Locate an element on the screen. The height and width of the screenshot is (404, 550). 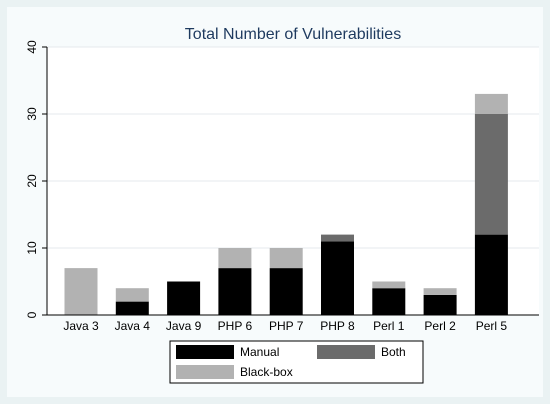
x-tick-label: Java 3 is located at coordinates (81, 326).